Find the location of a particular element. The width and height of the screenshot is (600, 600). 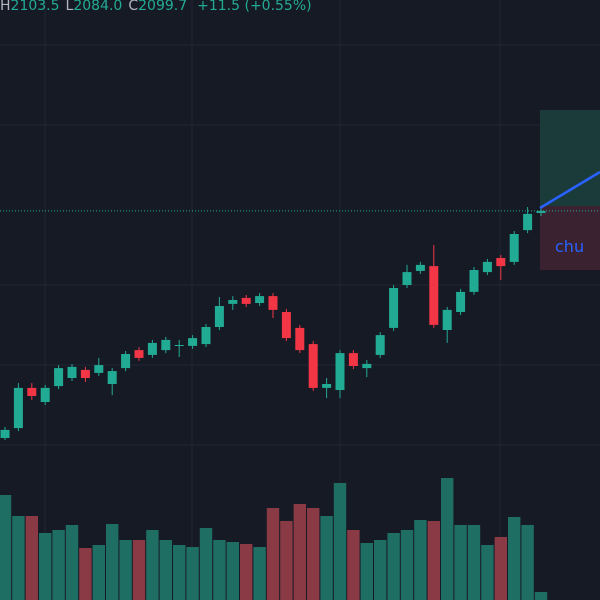

ohlc-value: 2099.7 is located at coordinates (163, 7).